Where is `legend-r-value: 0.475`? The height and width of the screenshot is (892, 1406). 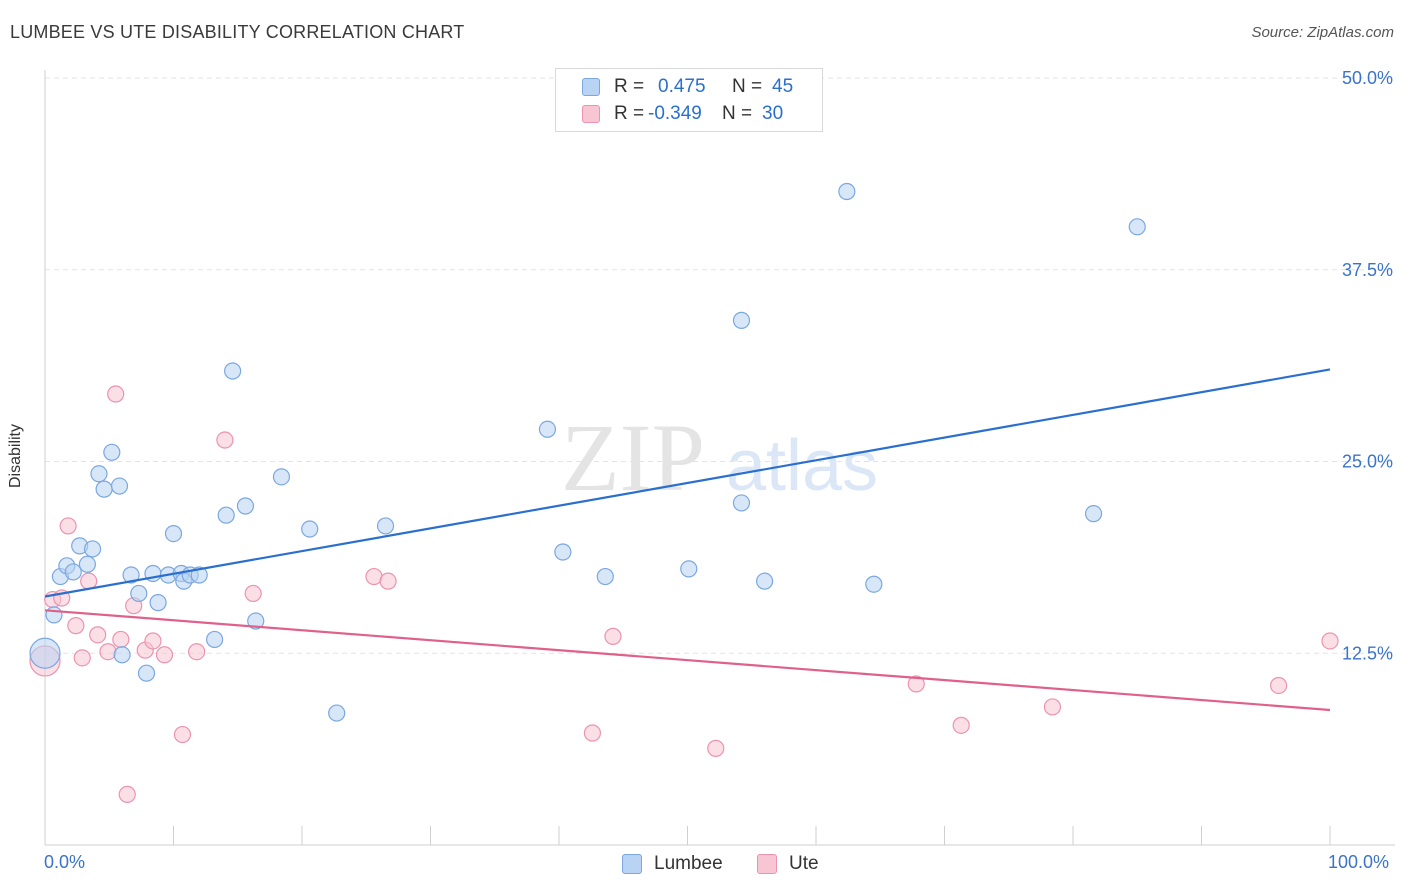 legend-r-value: 0.475 is located at coordinates (682, 86).